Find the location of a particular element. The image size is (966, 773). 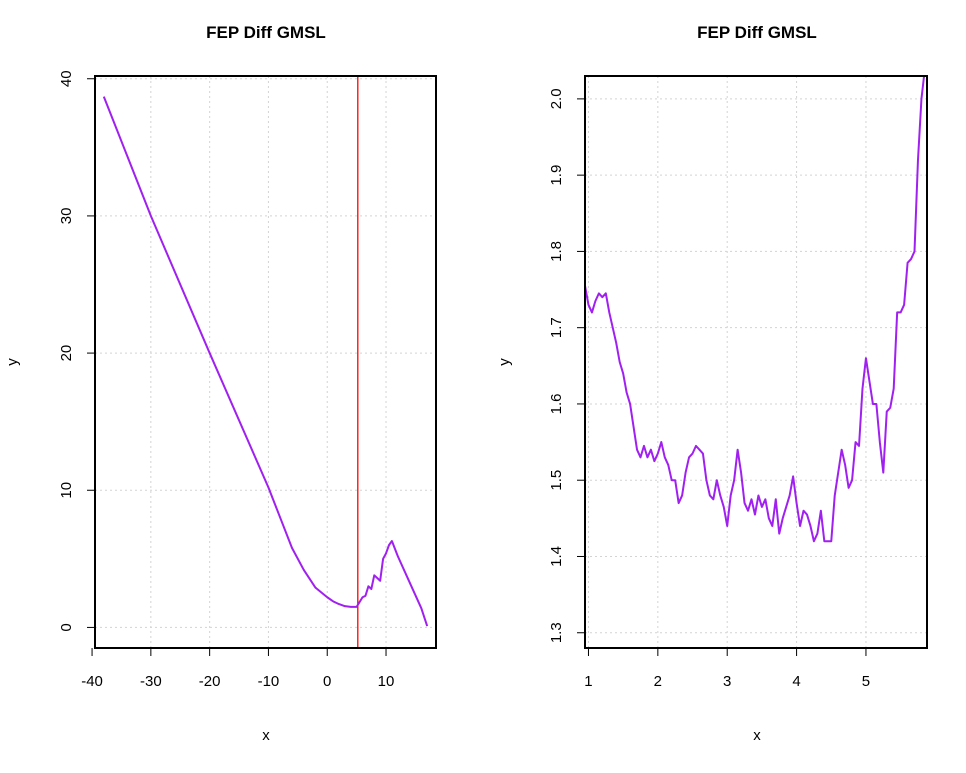

x-tick-label: 5 is located at coordinates (866, 681).